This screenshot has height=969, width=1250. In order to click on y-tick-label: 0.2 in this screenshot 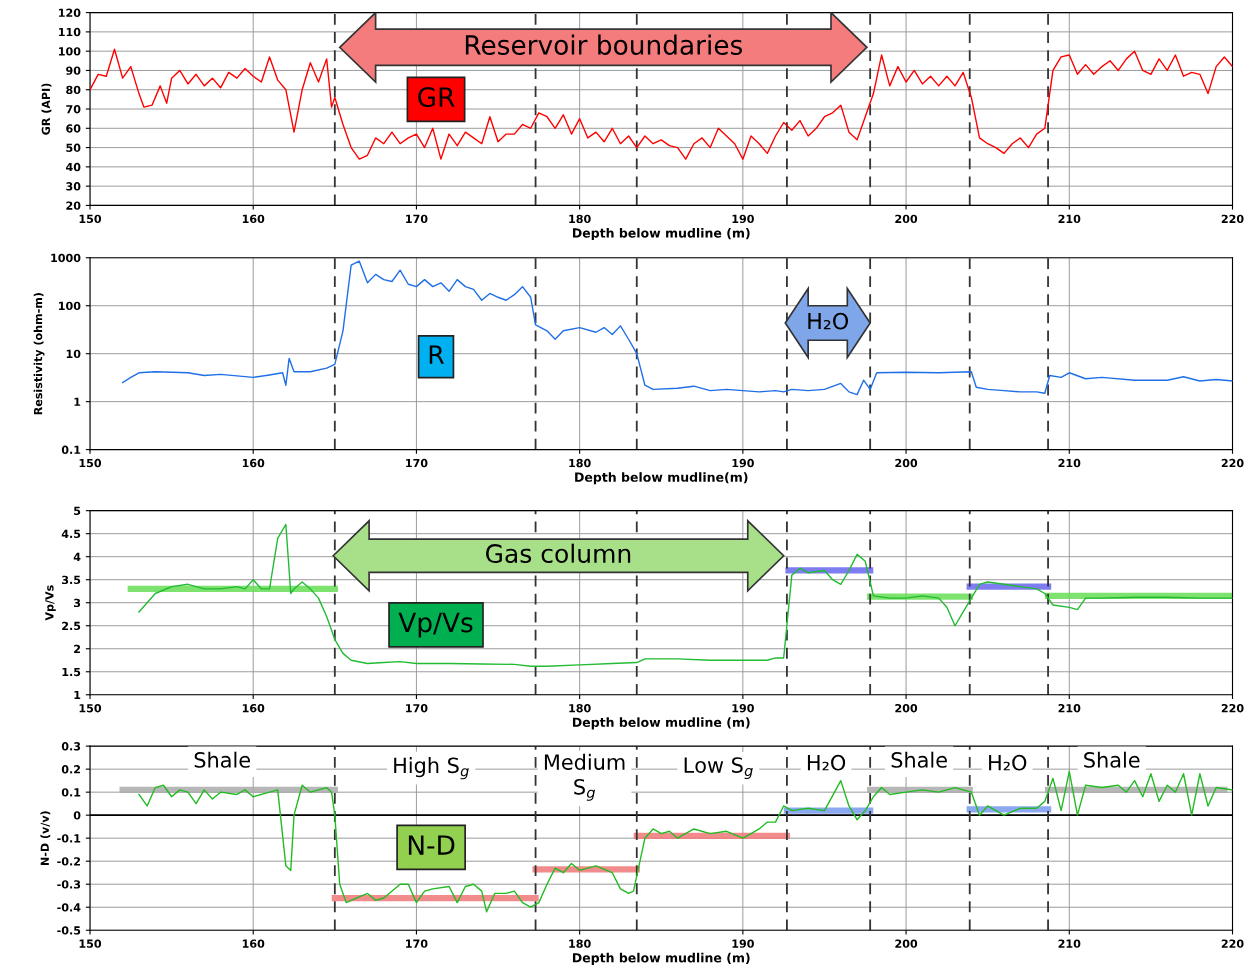, I will do `click(71, 769)`.